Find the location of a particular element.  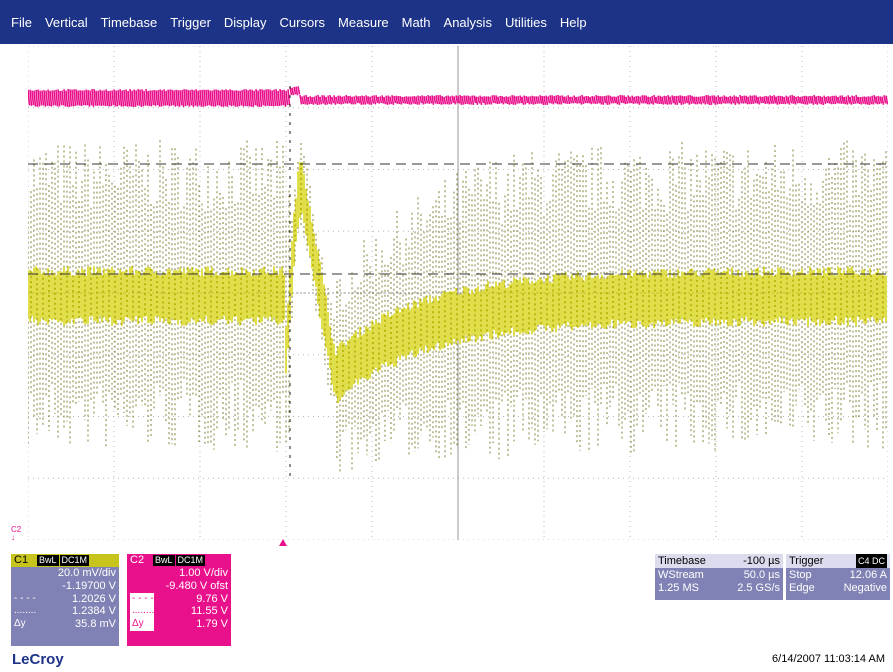

menu-measure: Measure is located at coordinates (363, 22).